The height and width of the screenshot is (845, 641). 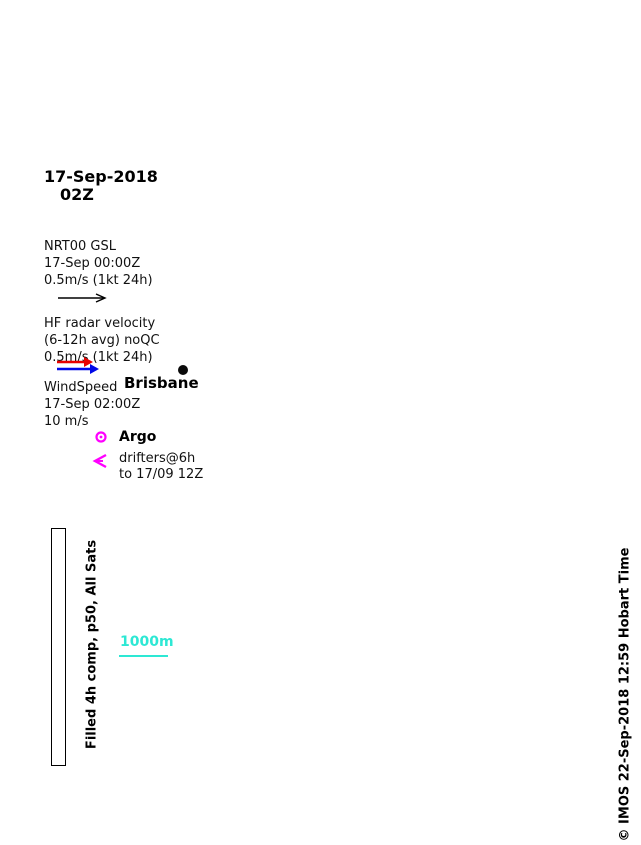 What do you see at coordinates (101, 437) in the screenshot?
I see `argo-marker-icon` at bounding box center [101, 437].